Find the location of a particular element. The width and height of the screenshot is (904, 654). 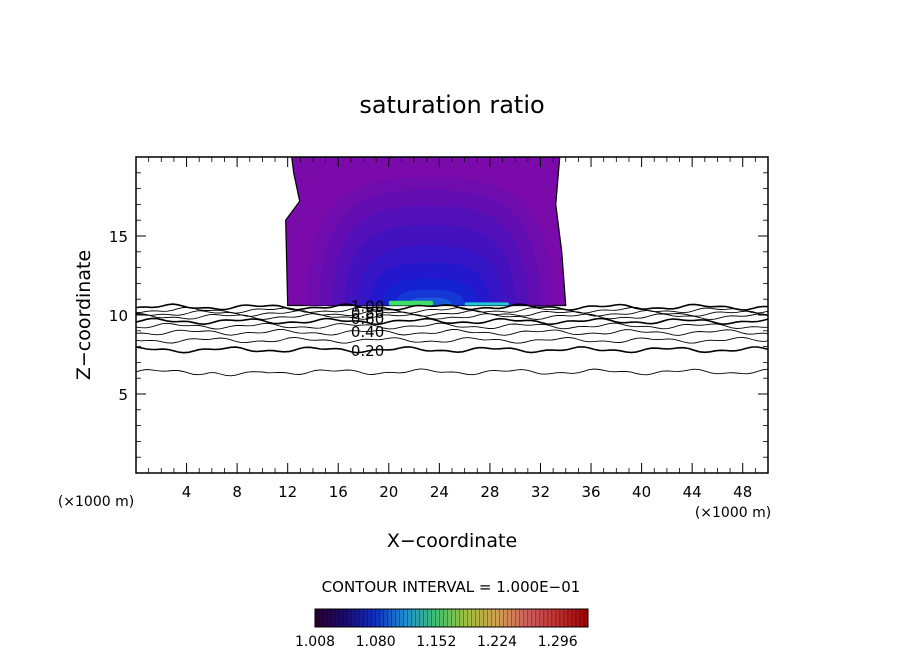

x-tick-label: 44 is located at coordinates (692, 492).